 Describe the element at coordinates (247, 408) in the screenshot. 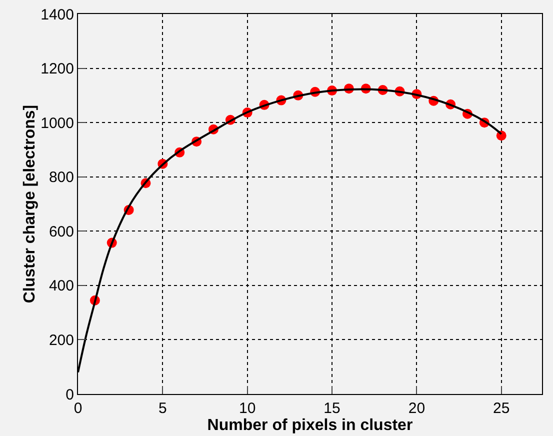

I see `x-tick-label: 10` at that location.